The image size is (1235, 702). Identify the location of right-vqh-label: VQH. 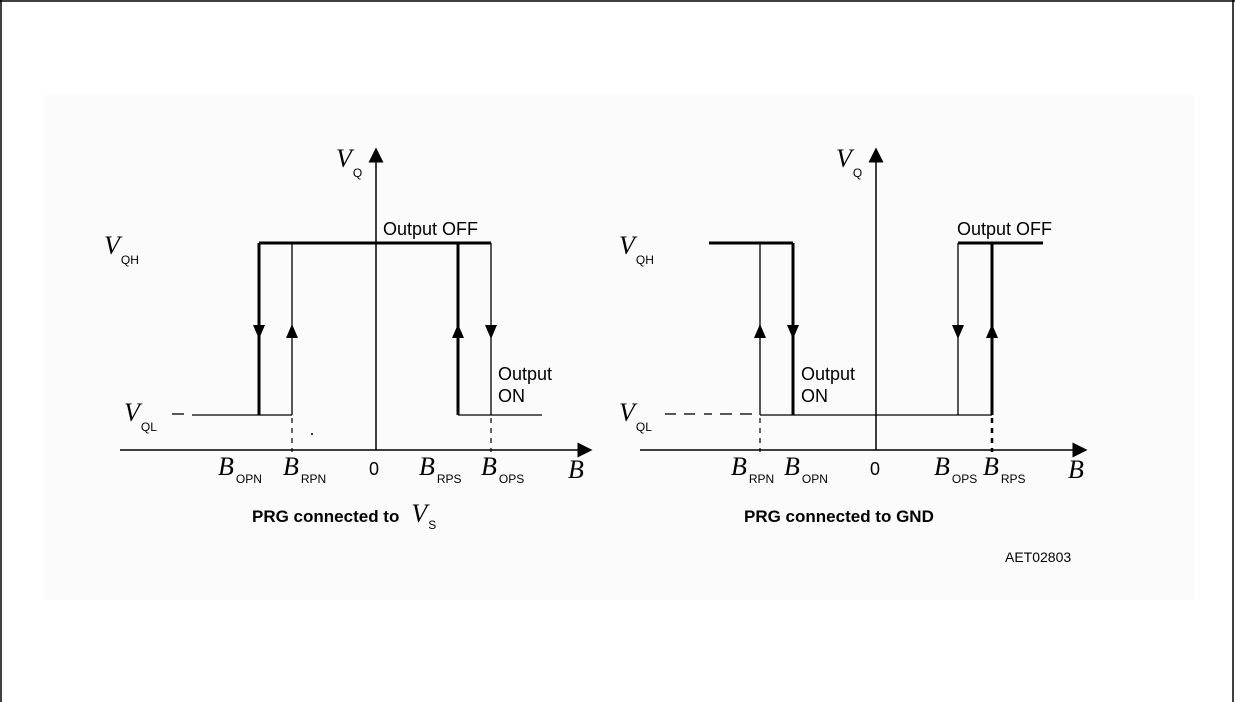
(636, 249).